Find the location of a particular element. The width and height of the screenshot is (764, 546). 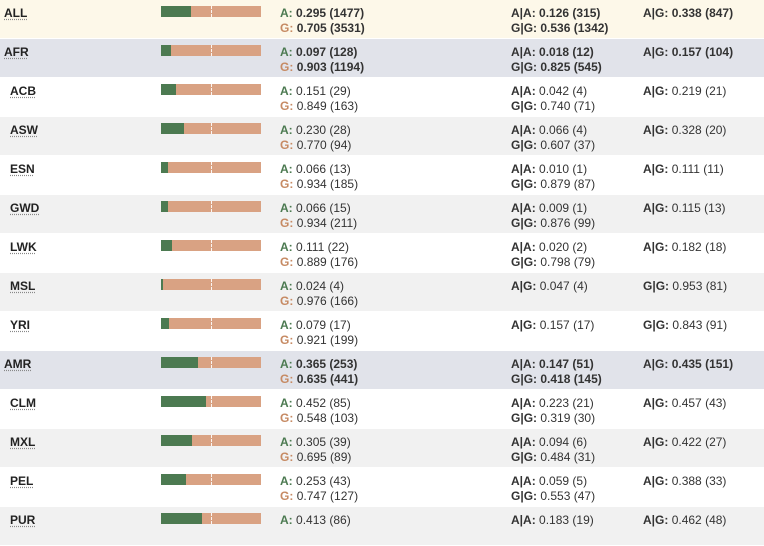

allele-g-value: 0.934 (185) is located at coordinates (327, 184).